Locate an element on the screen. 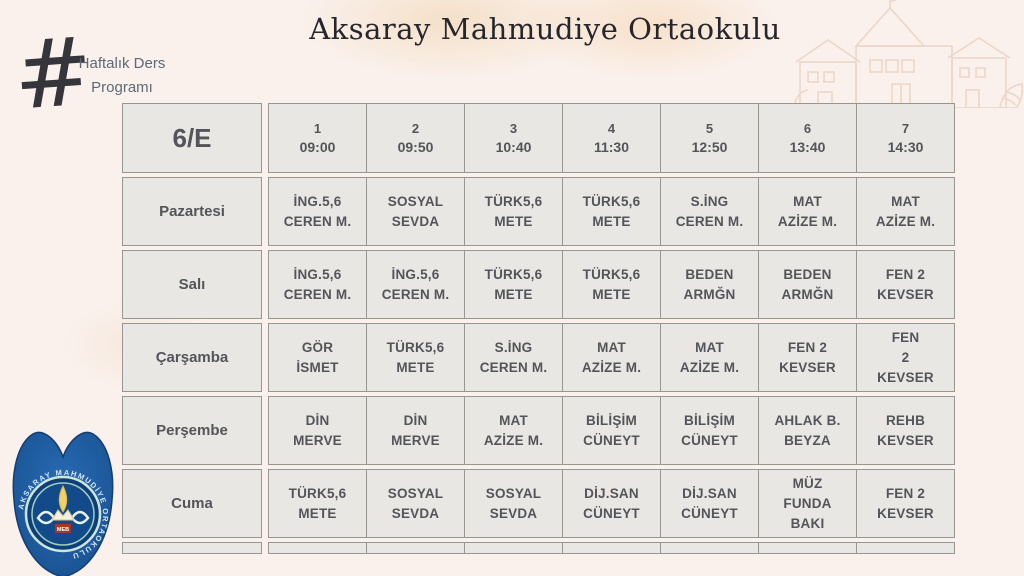  lesson-cell: MÜZ FUNDA BAKI is located at coordinates (807, 503).